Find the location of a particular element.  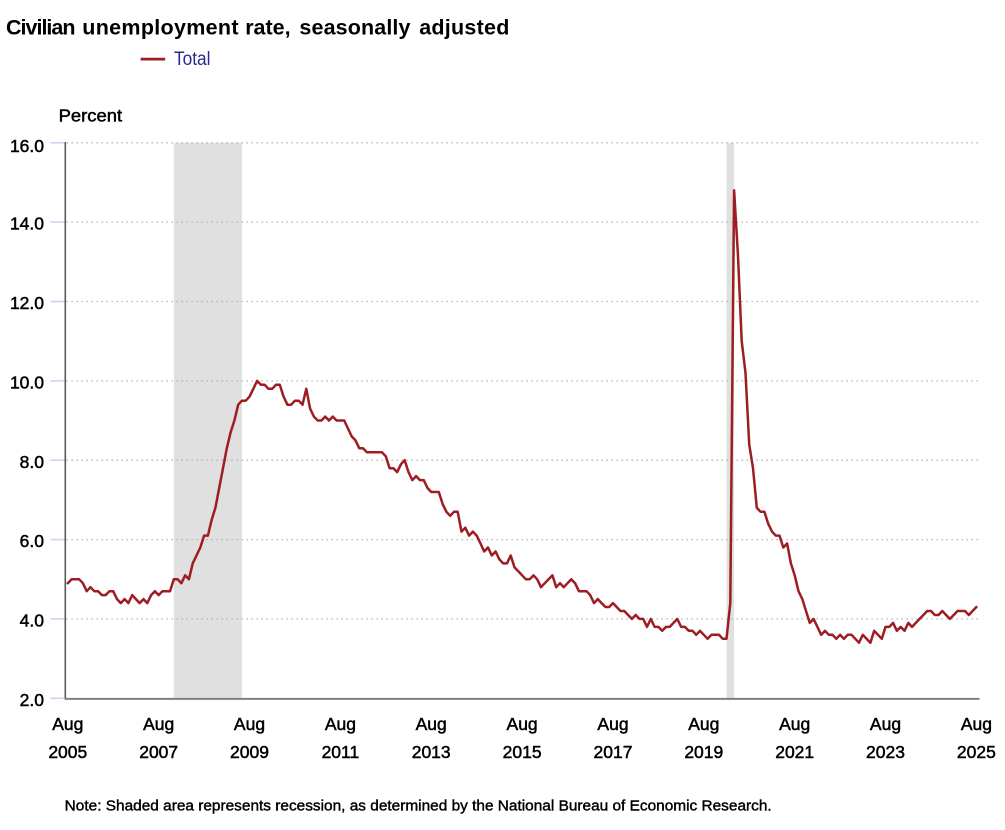

svg-text: 2011 is located at coordinates (341, 752).